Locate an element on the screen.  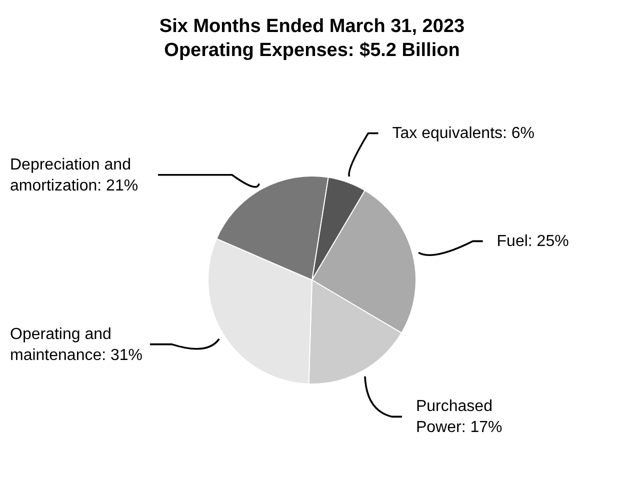
slice-label: Operating and maintenance: 31% is located at coordinates (76, 345).